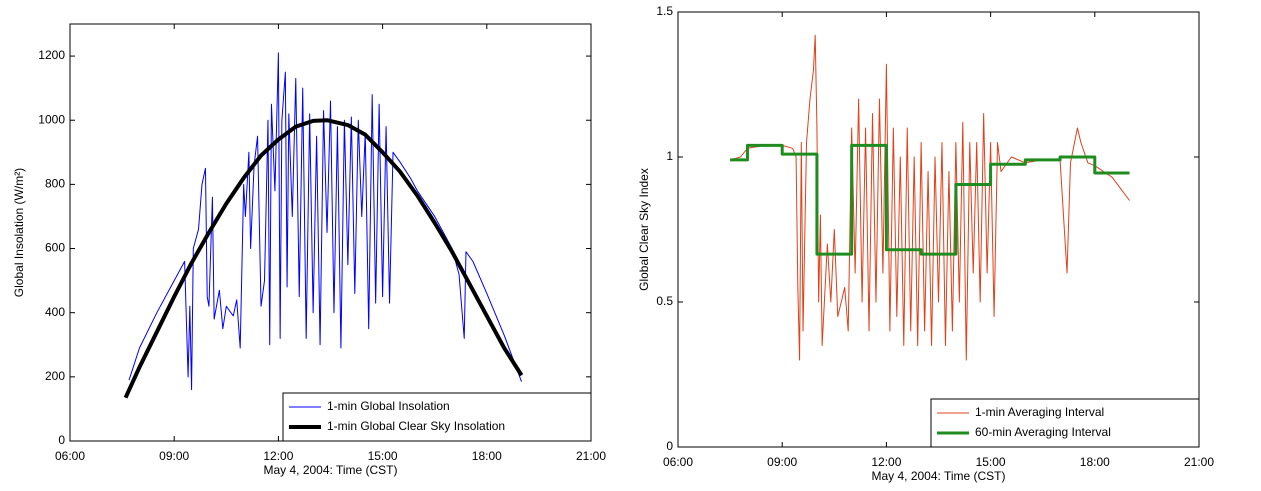 This screenshot has height=491, width=1261. Describe the element at coordinates (416, 426) in the screenshot. I see `legend-label: 1-min Global Clear Sky Insolation` at that location.